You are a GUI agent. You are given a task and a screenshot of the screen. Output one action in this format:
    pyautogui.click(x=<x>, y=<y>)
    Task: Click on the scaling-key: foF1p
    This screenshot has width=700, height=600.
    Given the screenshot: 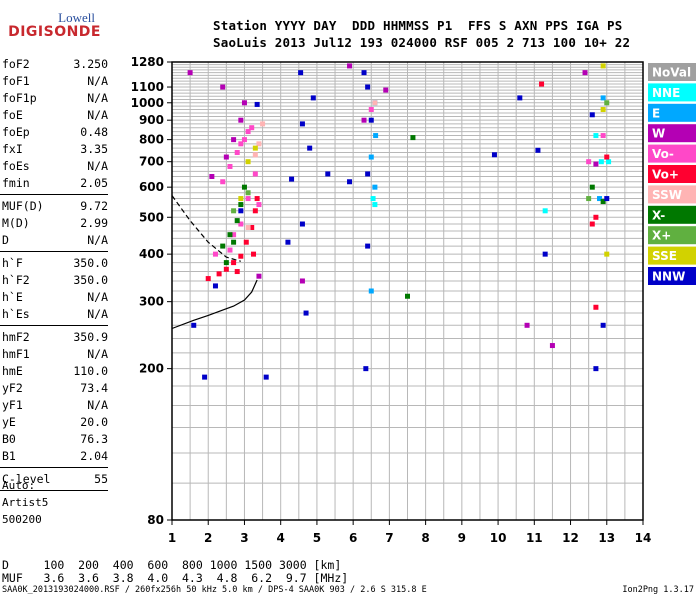 What is the action you would take?
    pyautogui.click(x=19, y=98)
    